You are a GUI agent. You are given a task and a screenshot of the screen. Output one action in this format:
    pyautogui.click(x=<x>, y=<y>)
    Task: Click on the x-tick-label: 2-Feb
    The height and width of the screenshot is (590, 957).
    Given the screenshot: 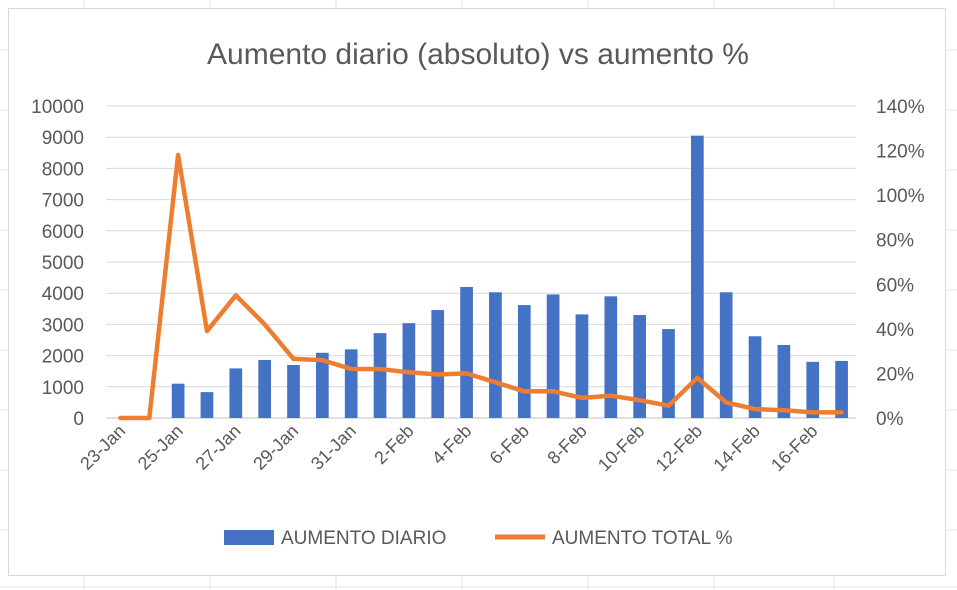 What is the action you would take?
    pyautogui.click(x=393, y=444)
    